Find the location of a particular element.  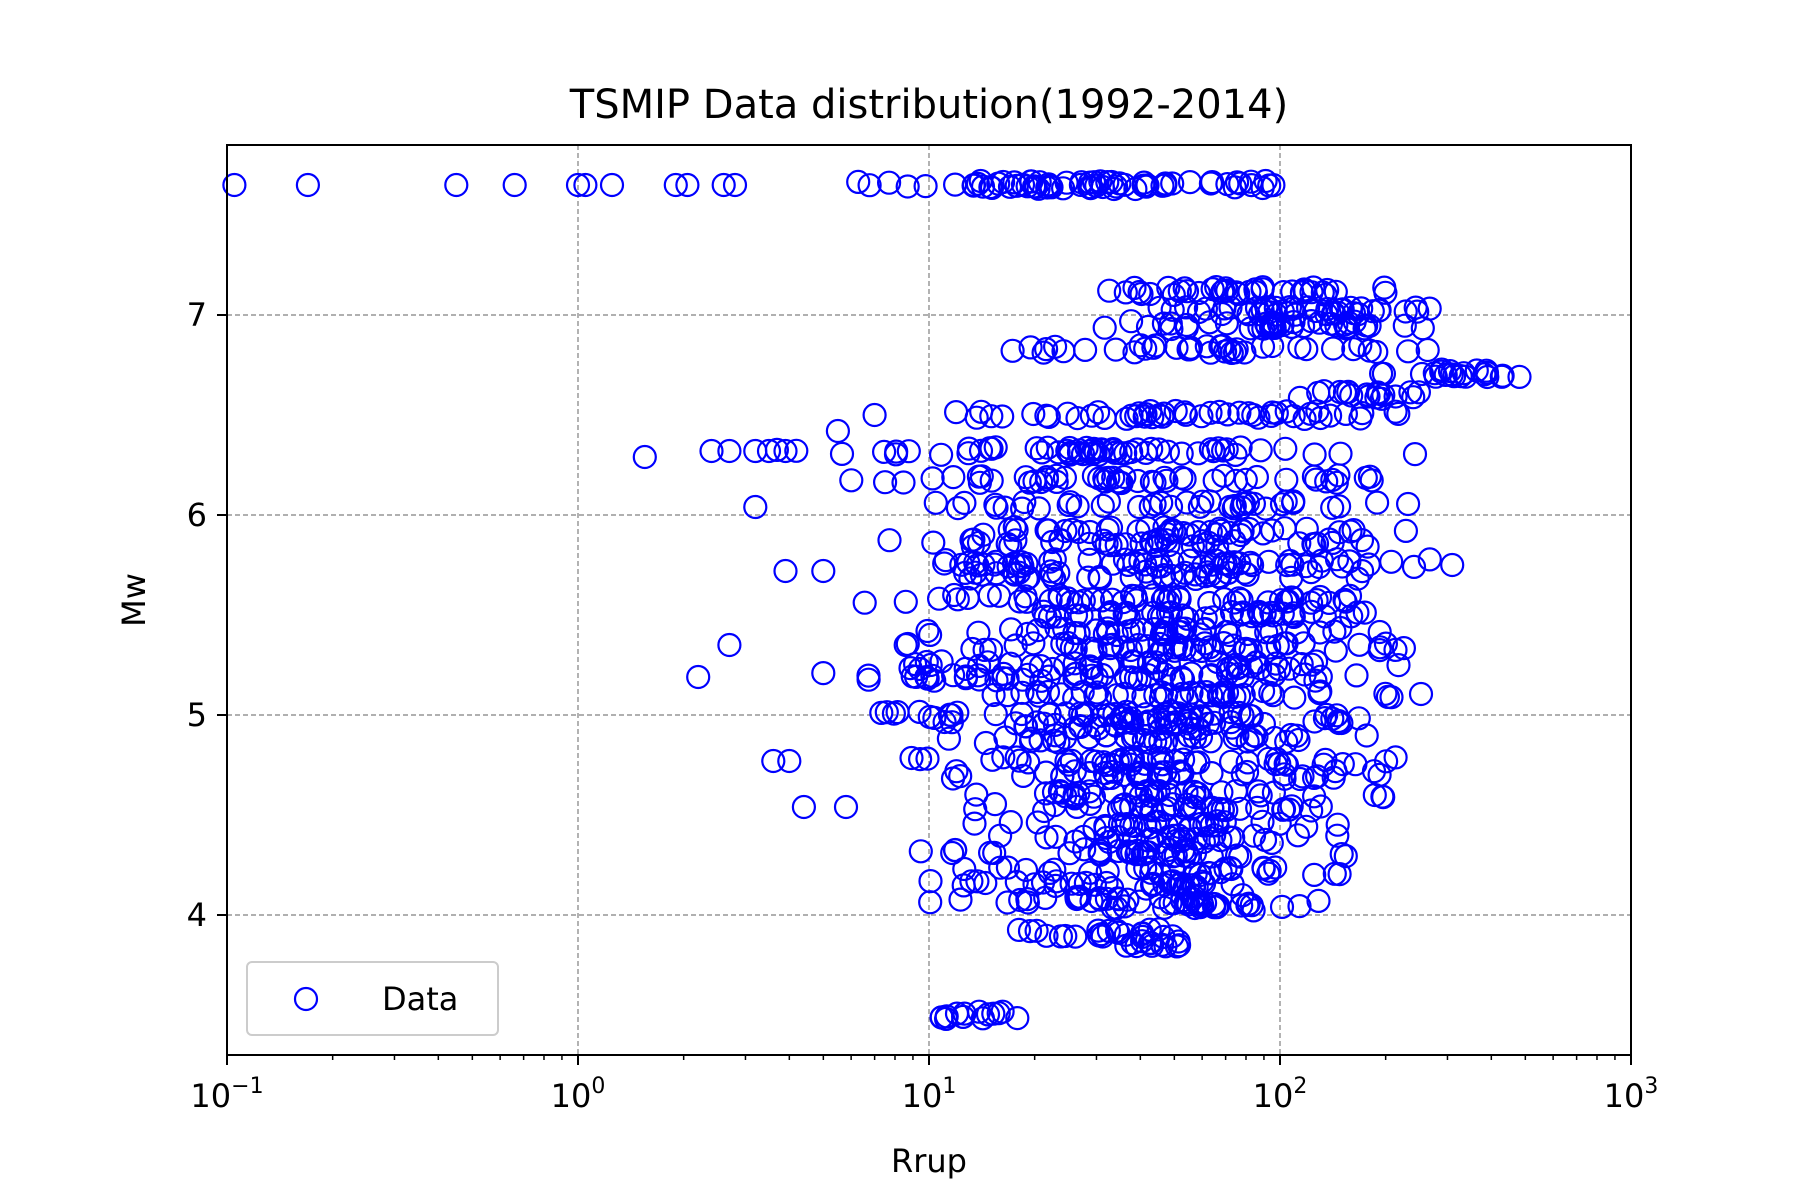

y-tick-label: 5 is located at coordinates (197, 715).